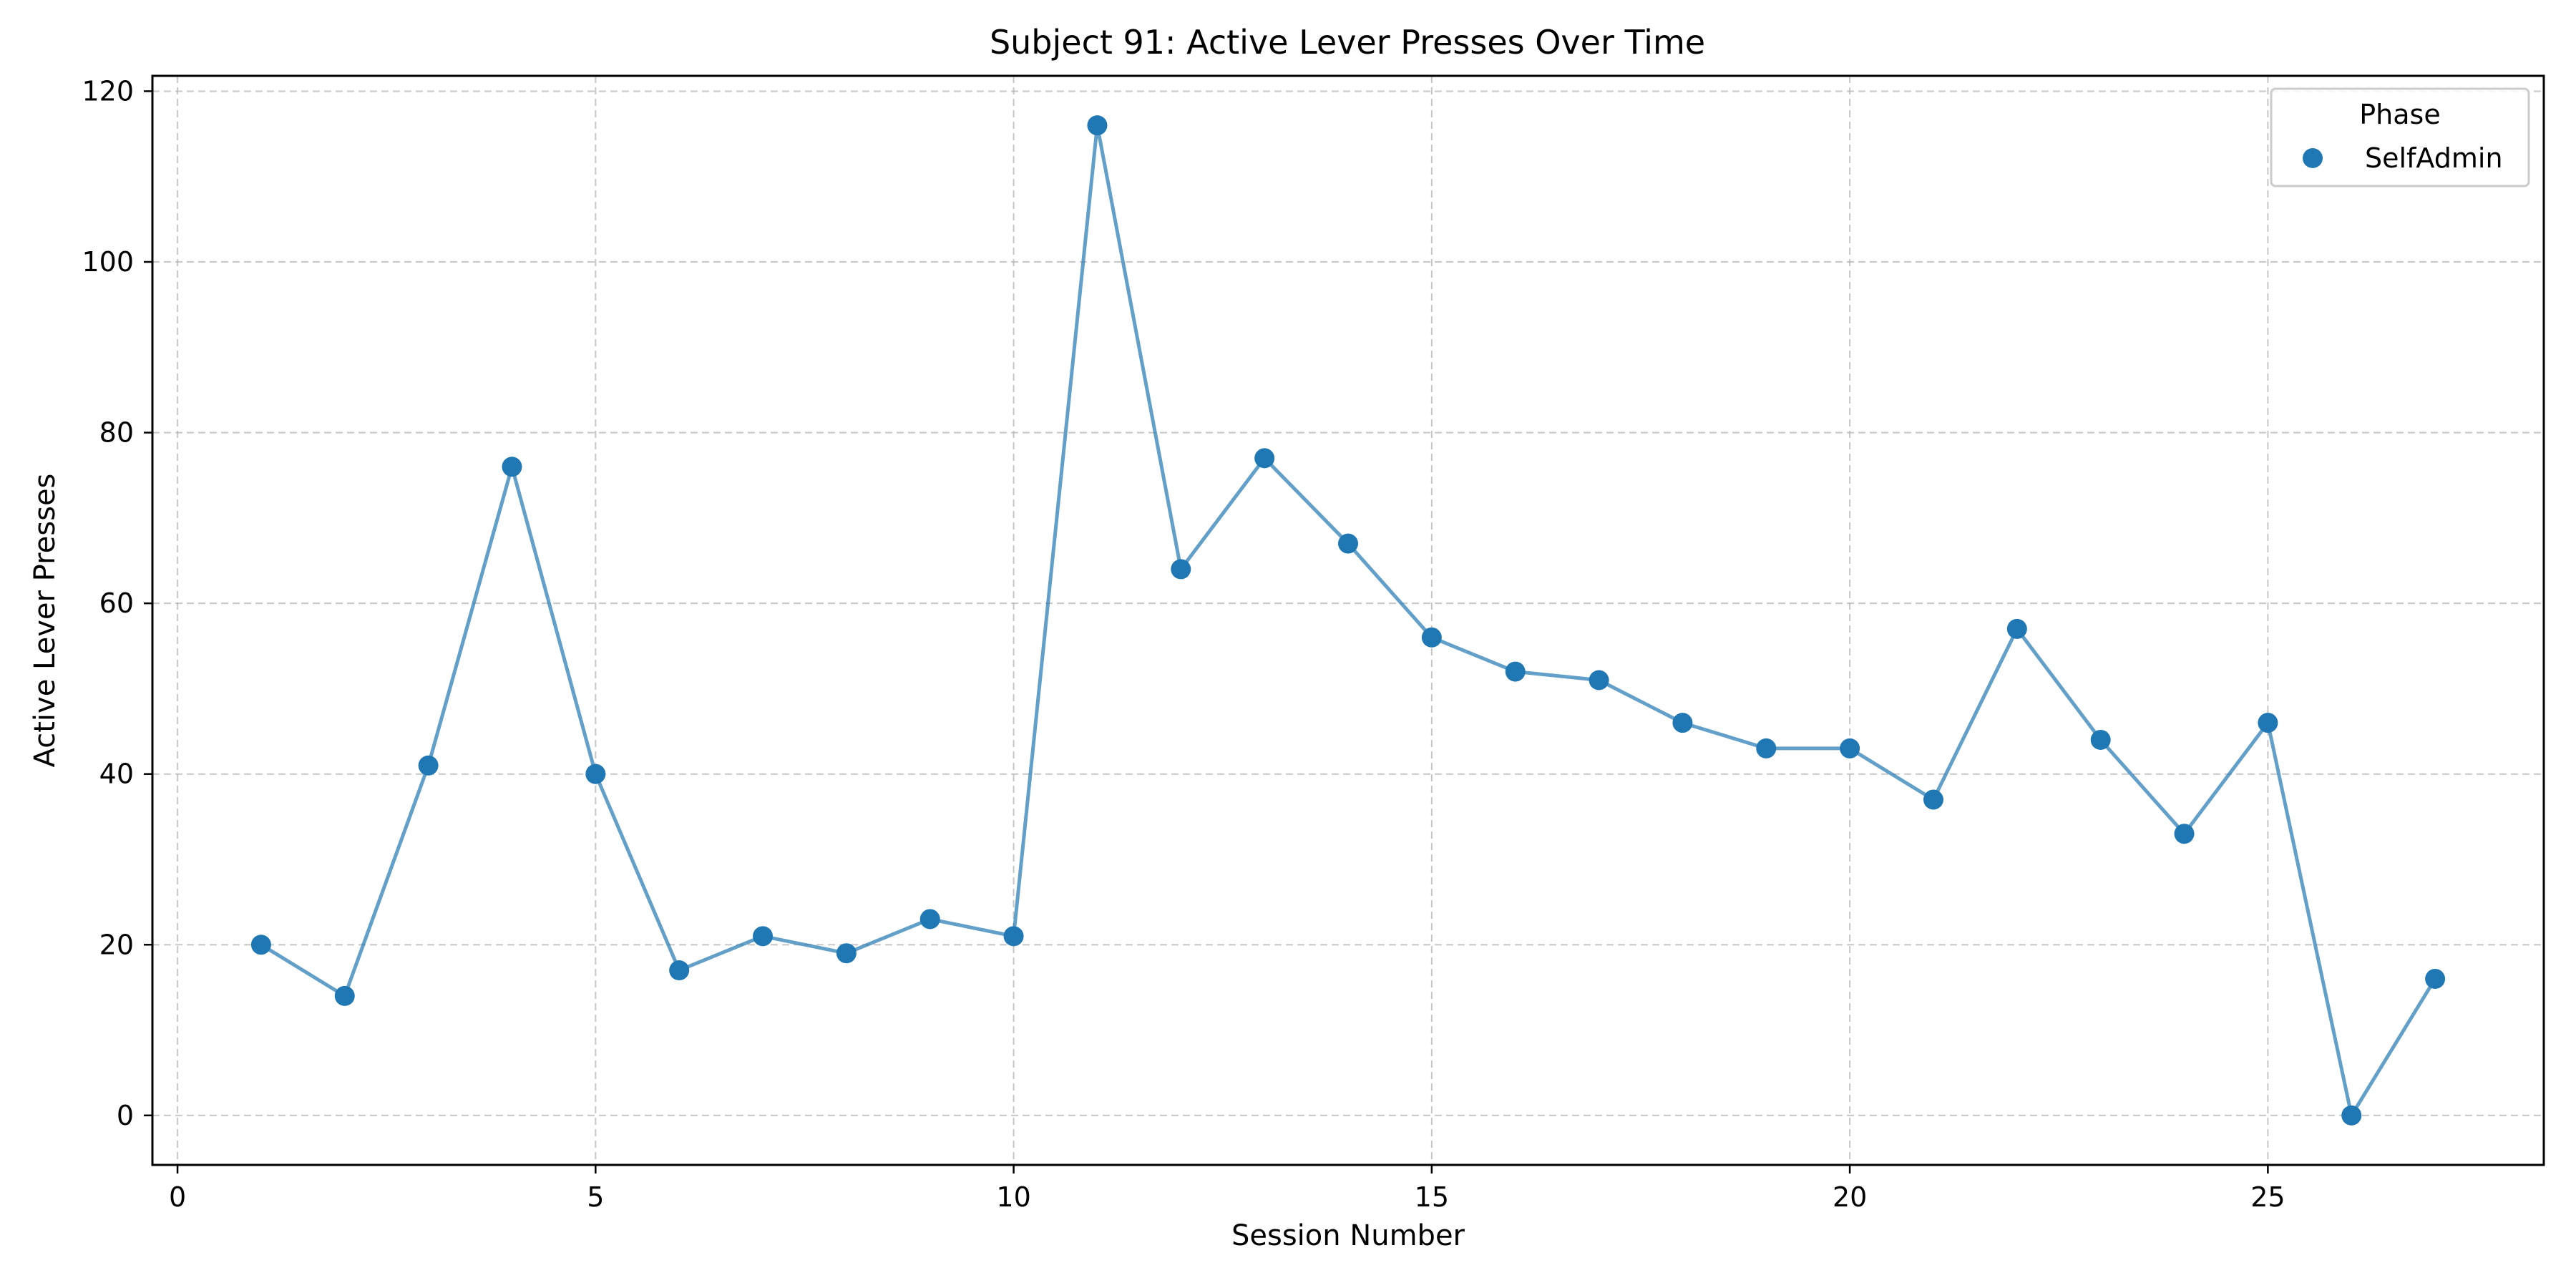  Describe the element at coordinates (2399, 114) in the screenshot. I see `legend-title: Phase` at that location.